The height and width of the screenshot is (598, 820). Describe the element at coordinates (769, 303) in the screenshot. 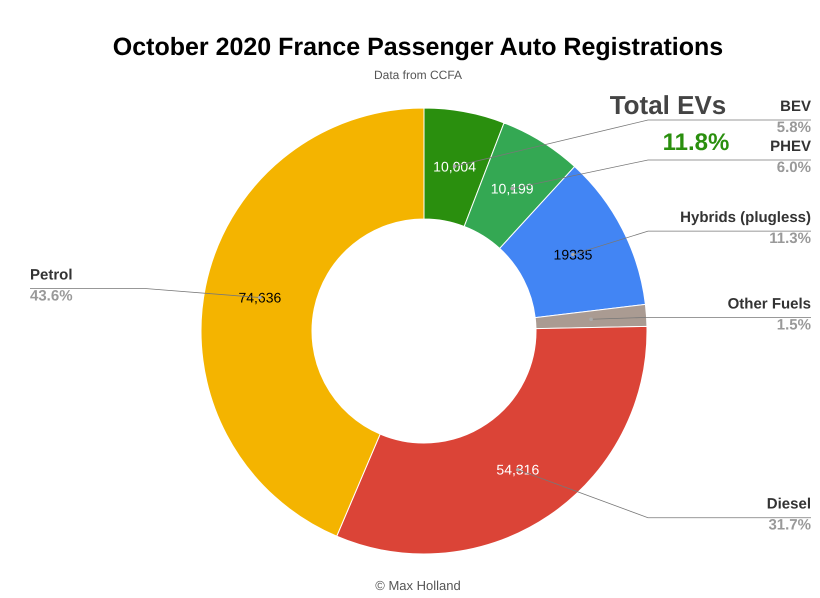

I see `slice-label: Other Fuels` at that location.